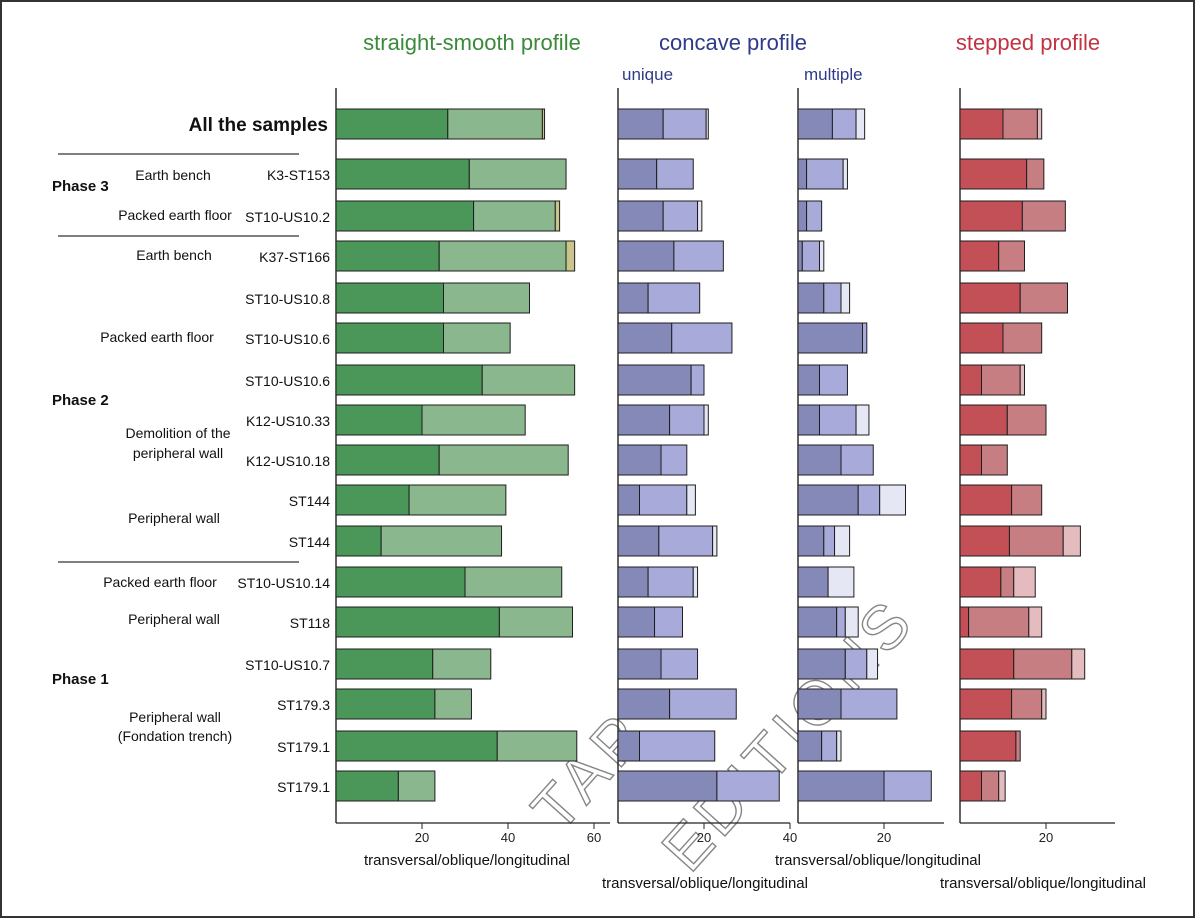 The image size is (1195, 918). What do you see at coordinates (287, 299) in the screenshot?
I see `row-label: ST10-US10.8` at bounding box center [287, 299].